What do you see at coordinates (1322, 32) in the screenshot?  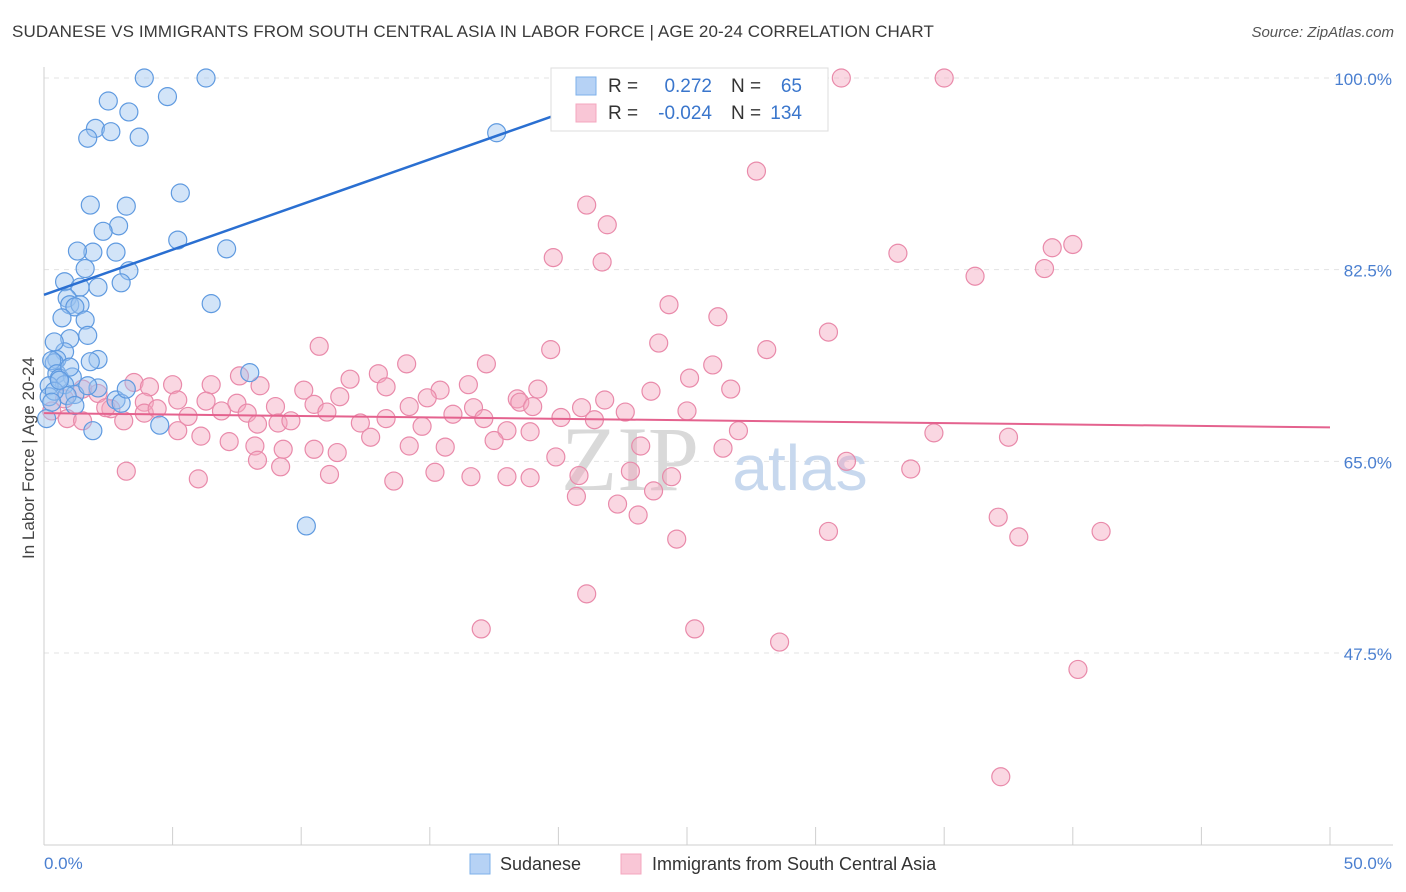 I see `source-credit: Source: ZipAtlas.com` at bounding box center [1322, 32].